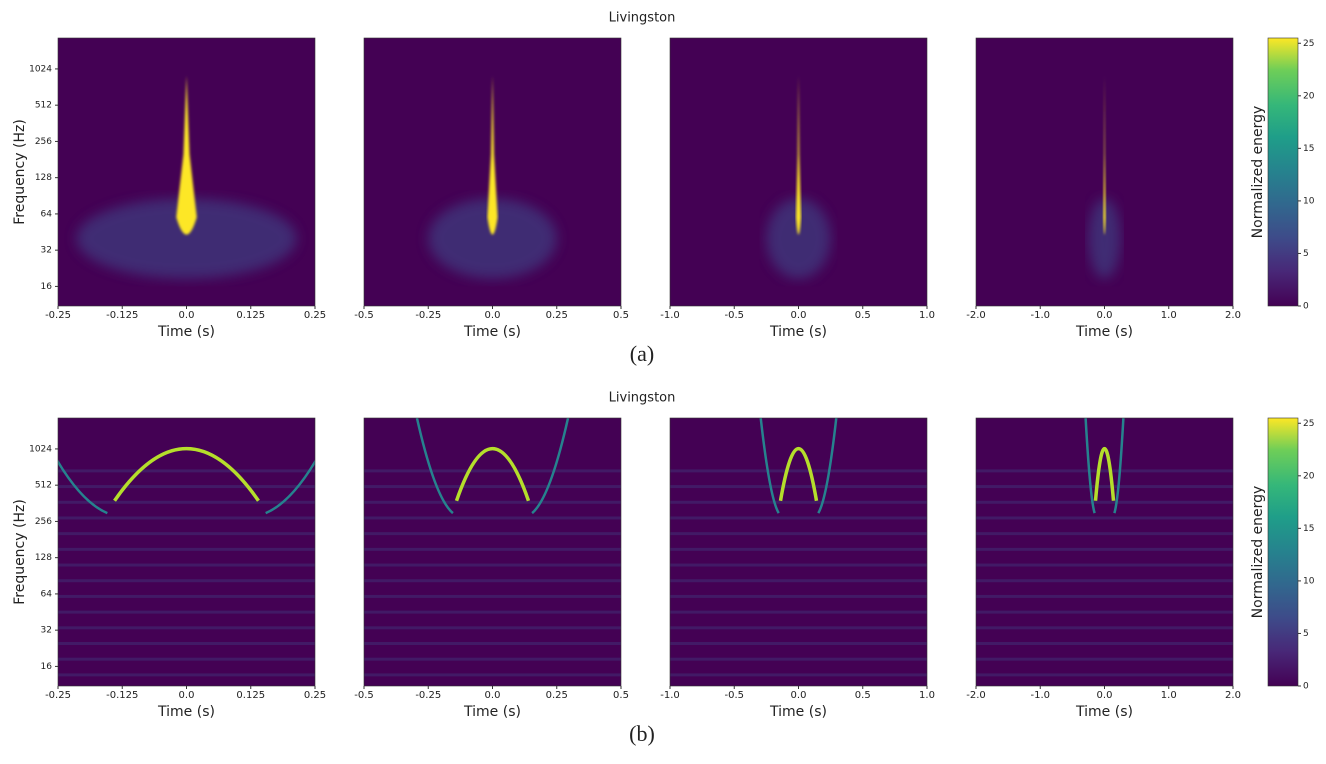 This screenshot has width=1326, height=764. What do you see at coordinates (43, 142) in the screenshot?
I see `y-tick-label: 256` at bounding box center [43, 142].